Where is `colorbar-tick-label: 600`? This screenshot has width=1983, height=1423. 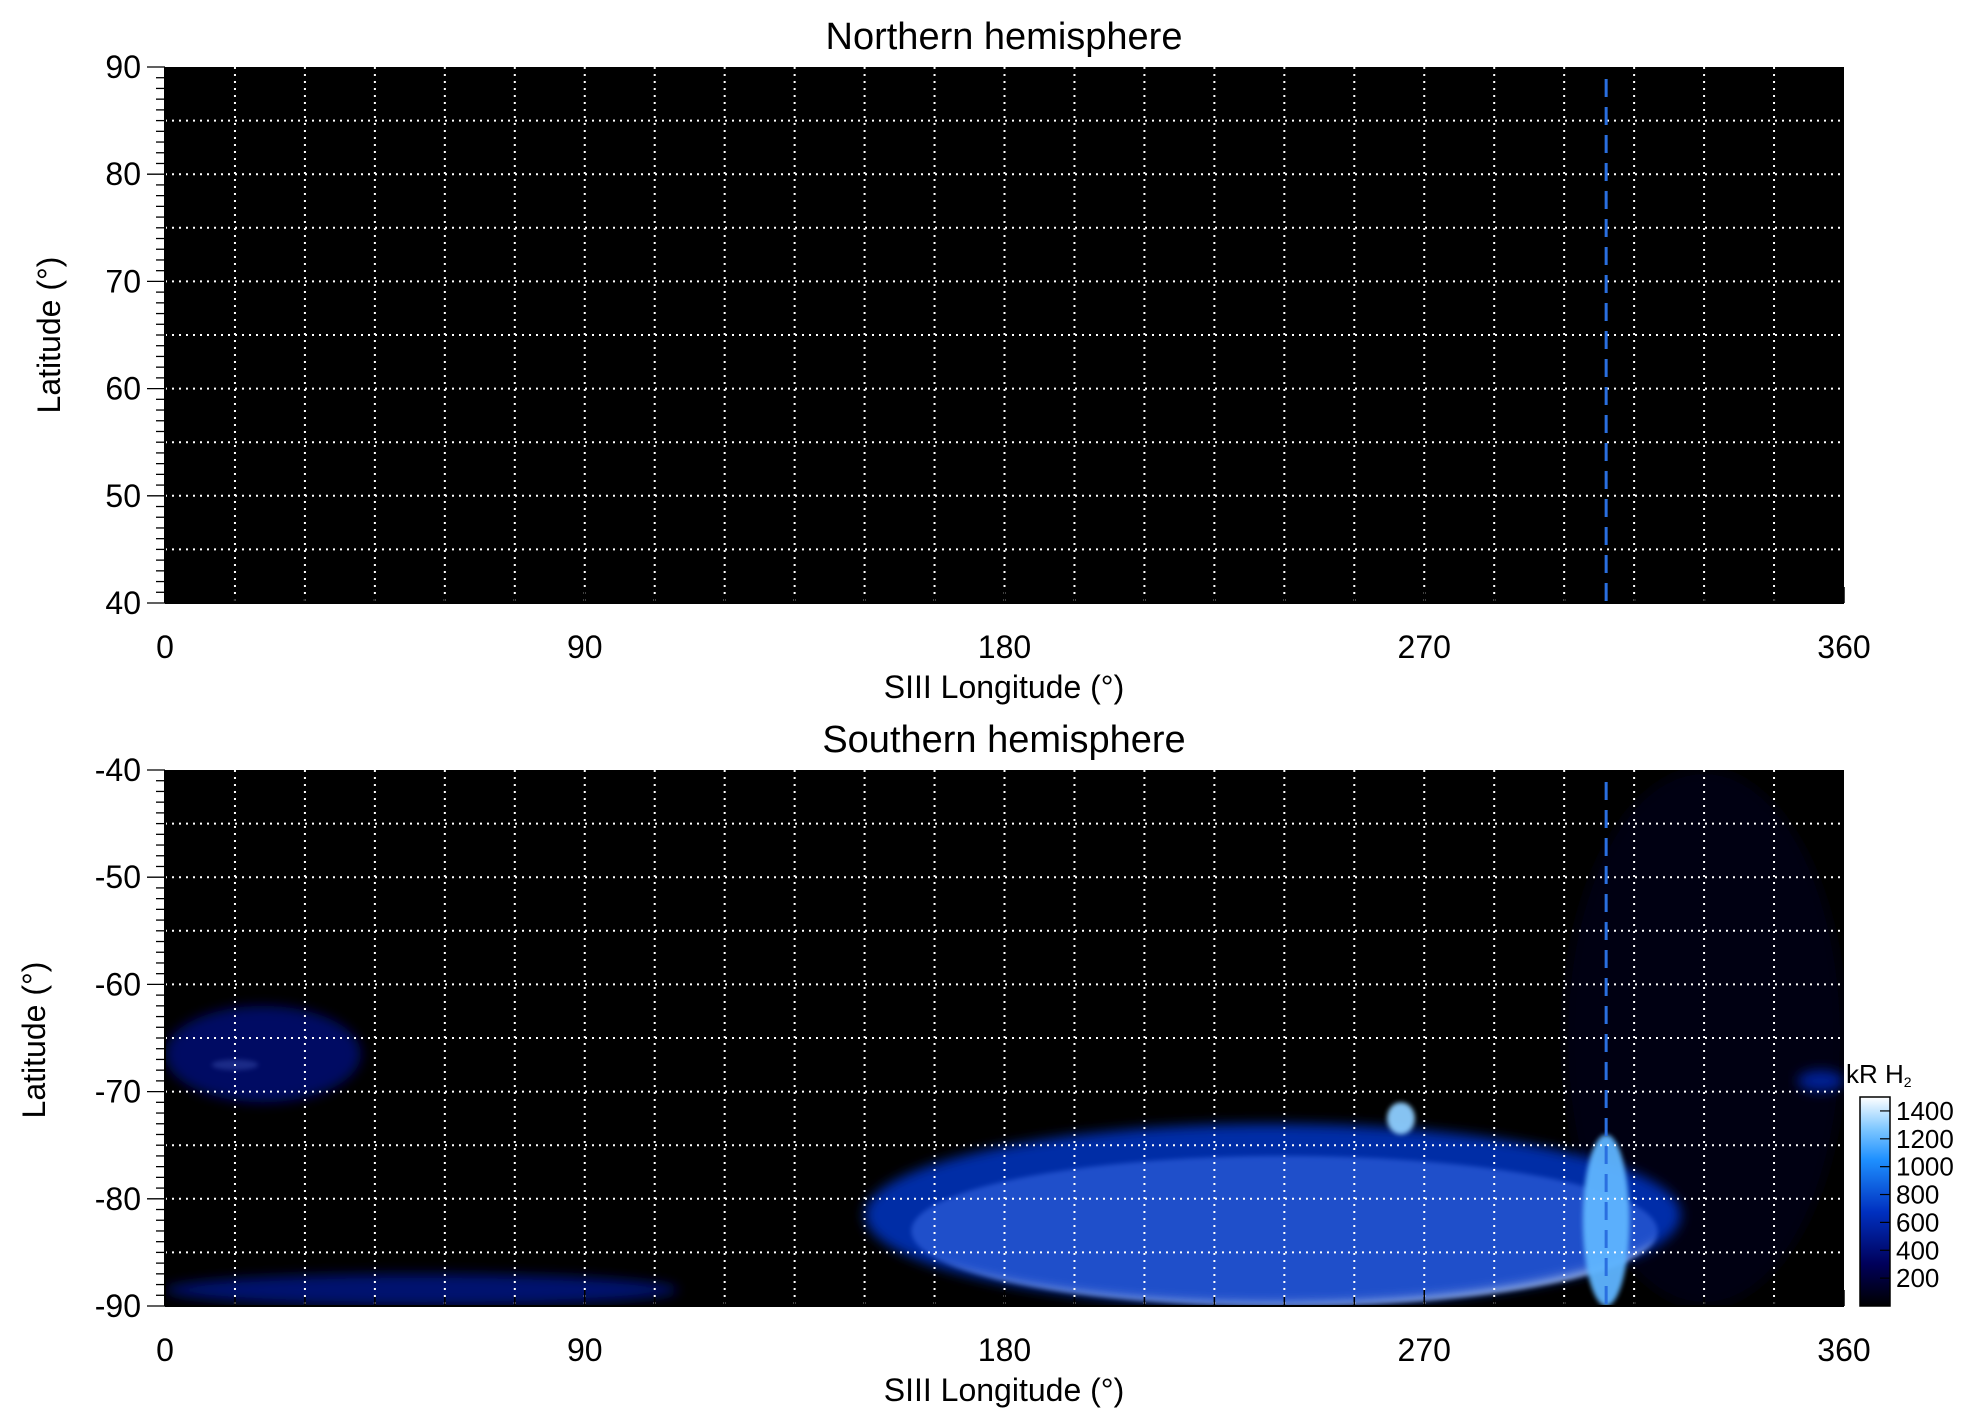
colorbar-tick-label: 600 is located at coordinates (1917, 1222).